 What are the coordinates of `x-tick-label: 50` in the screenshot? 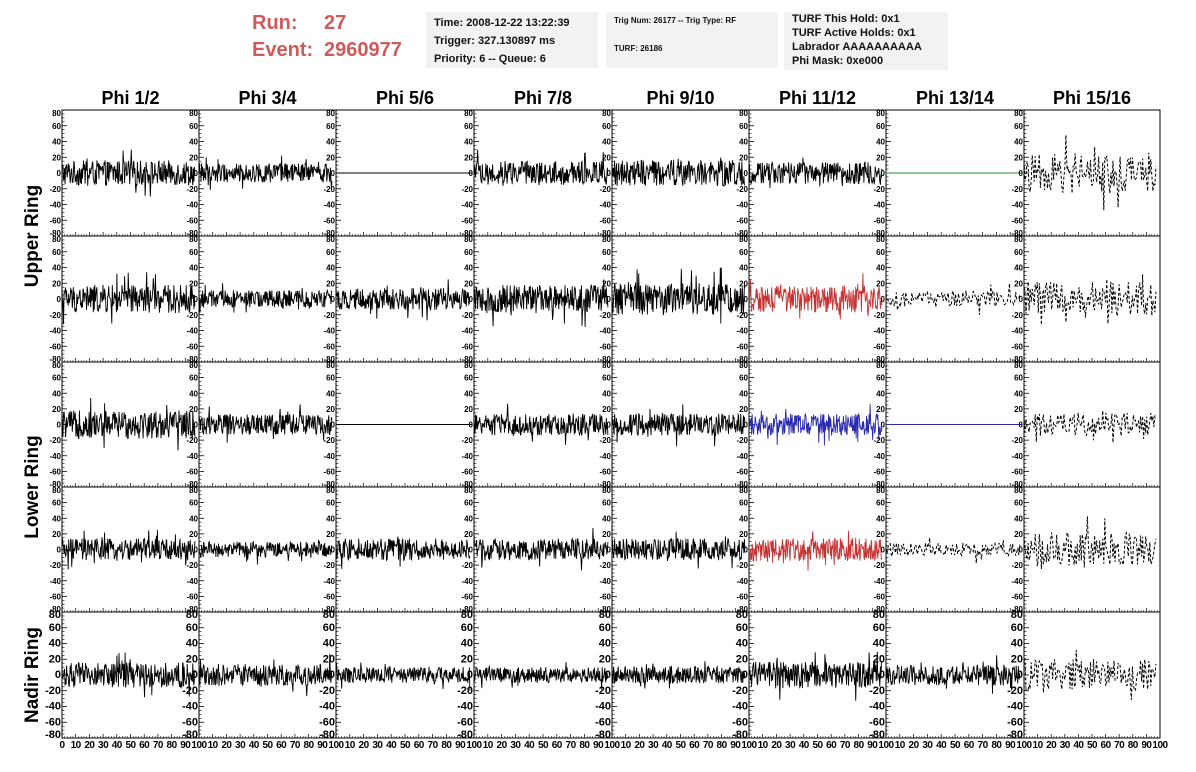 It's located at (817, 745).